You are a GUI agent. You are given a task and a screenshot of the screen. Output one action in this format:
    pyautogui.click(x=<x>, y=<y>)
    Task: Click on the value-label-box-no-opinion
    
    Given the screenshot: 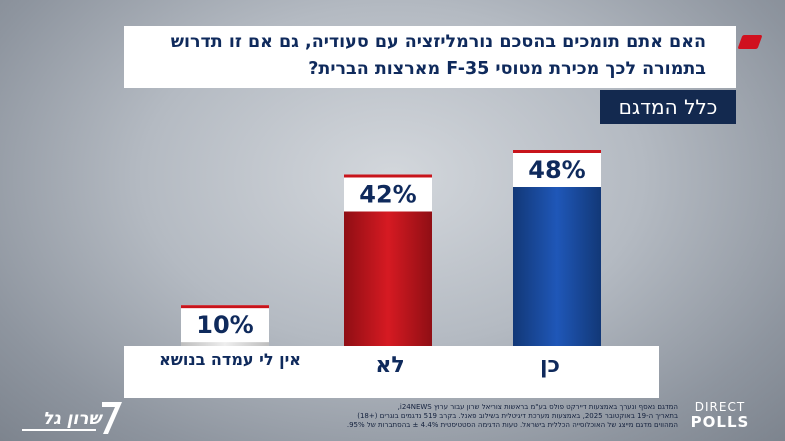 What is the action you would take?
    pyautogui.click(x=225, y=324)
    